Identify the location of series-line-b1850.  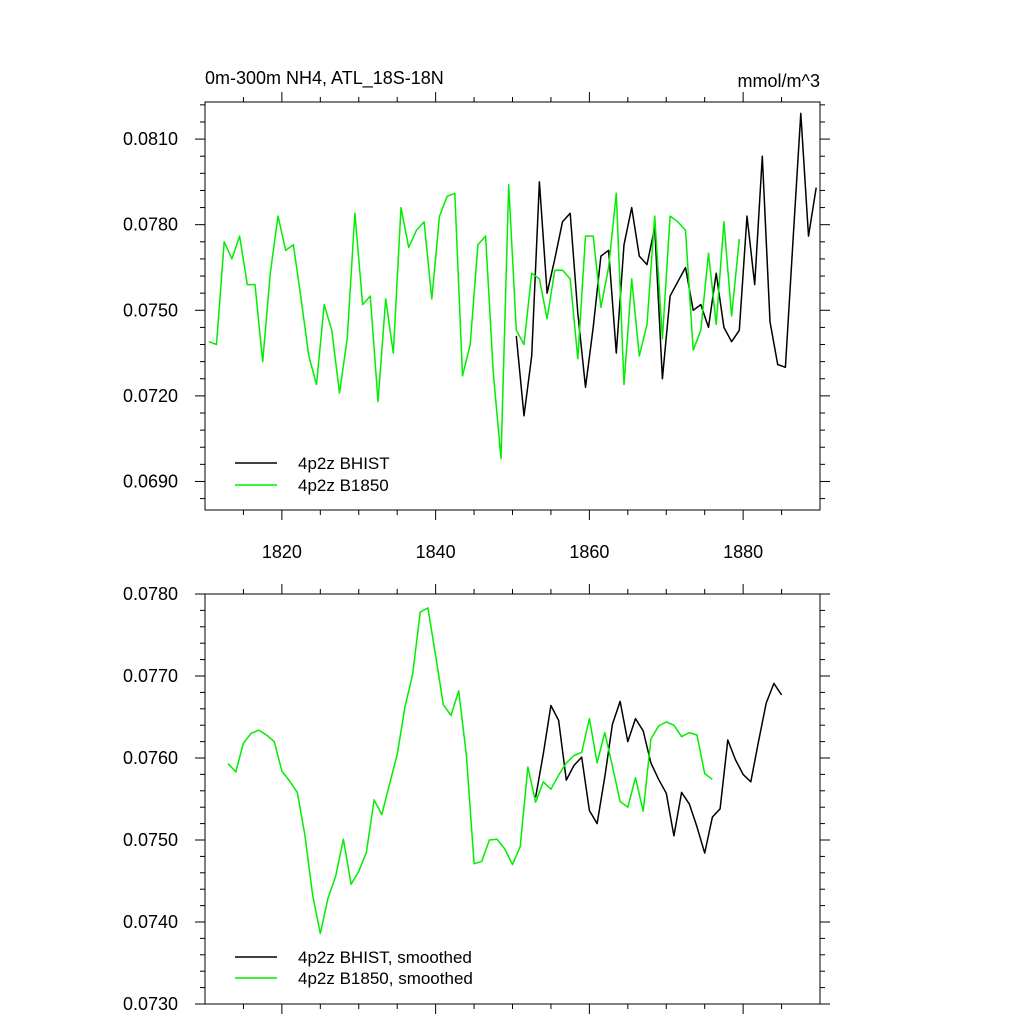
(474, 321).